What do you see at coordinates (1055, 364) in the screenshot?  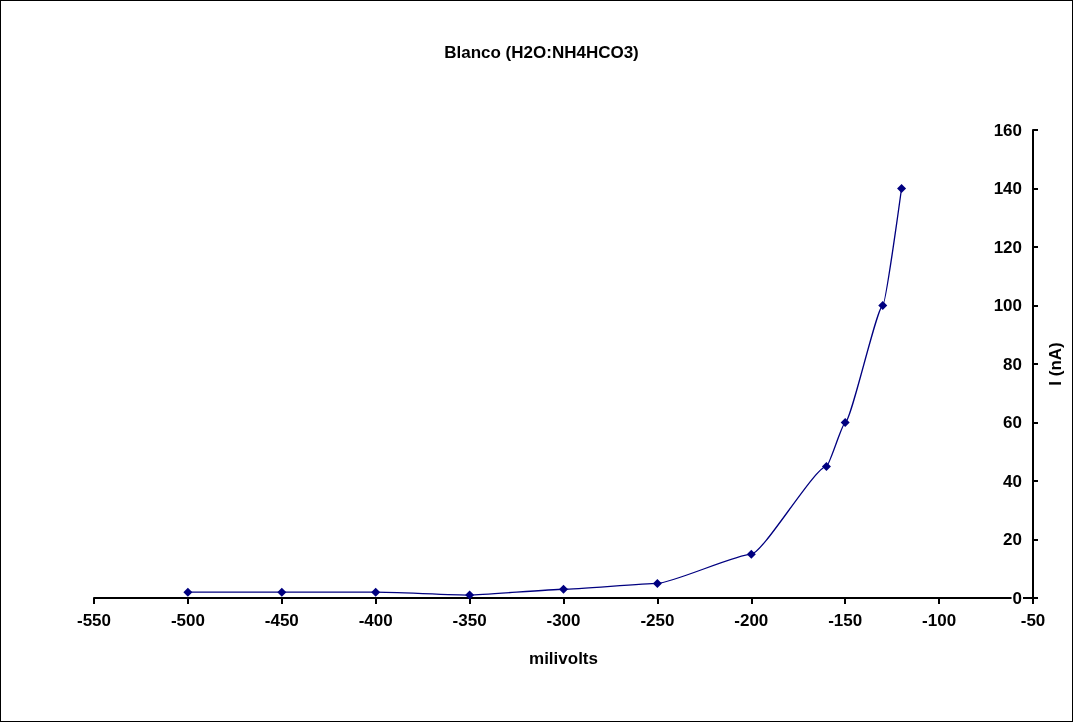 I see `y-axis-title: I (nA)` at bounding box center [1055, 364].